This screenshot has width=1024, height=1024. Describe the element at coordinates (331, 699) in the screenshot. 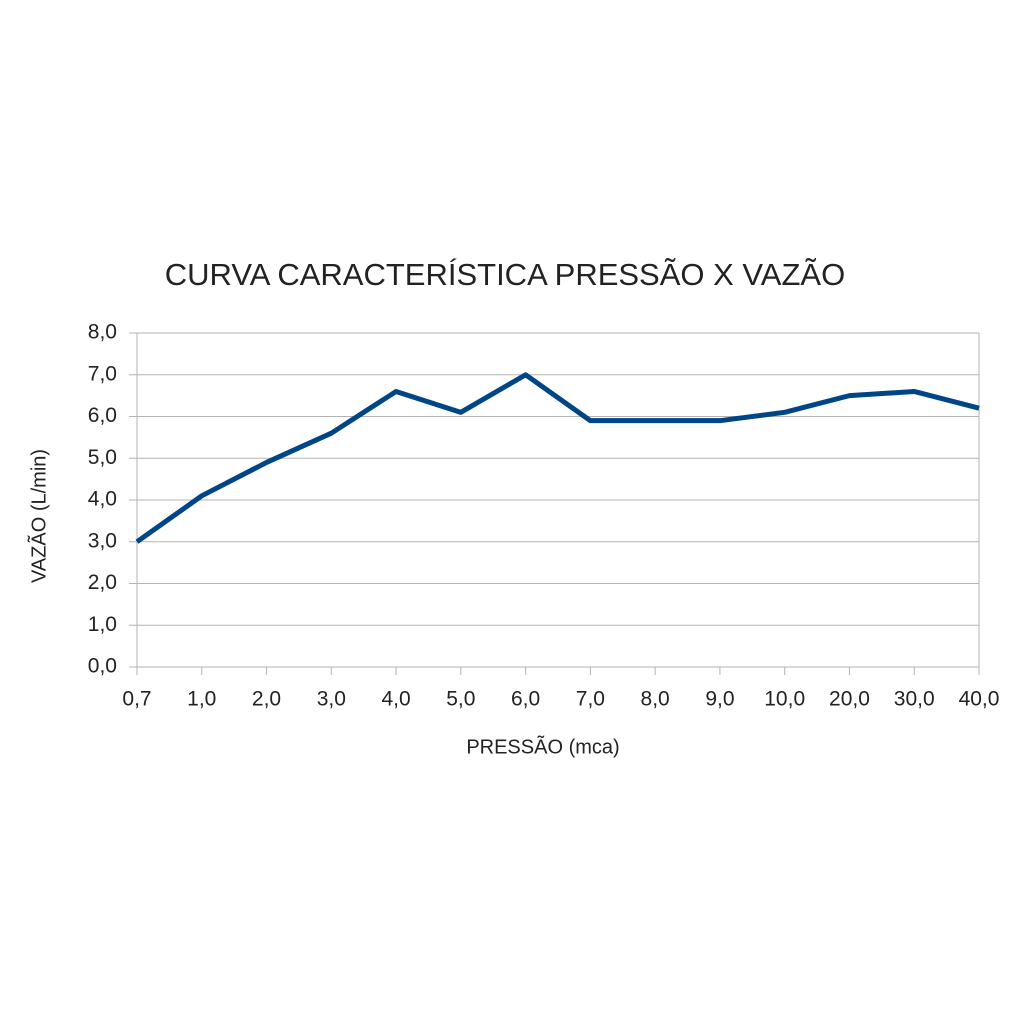

I see `x-tick-label: 3,0` at that location.